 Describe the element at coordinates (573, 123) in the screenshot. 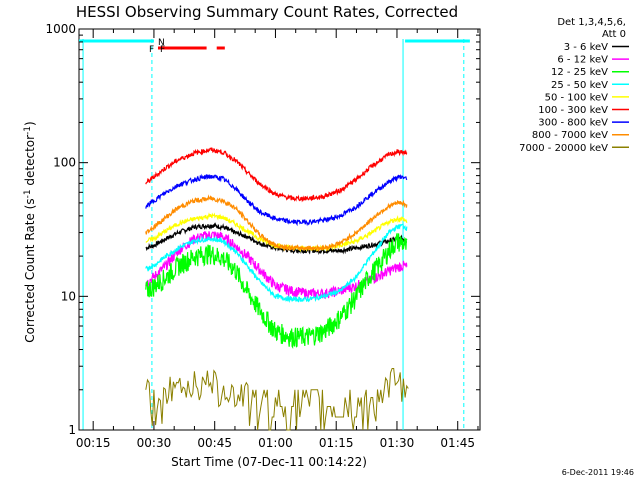

I see `legend-entry-label: 300 - 800 keV` at that location.